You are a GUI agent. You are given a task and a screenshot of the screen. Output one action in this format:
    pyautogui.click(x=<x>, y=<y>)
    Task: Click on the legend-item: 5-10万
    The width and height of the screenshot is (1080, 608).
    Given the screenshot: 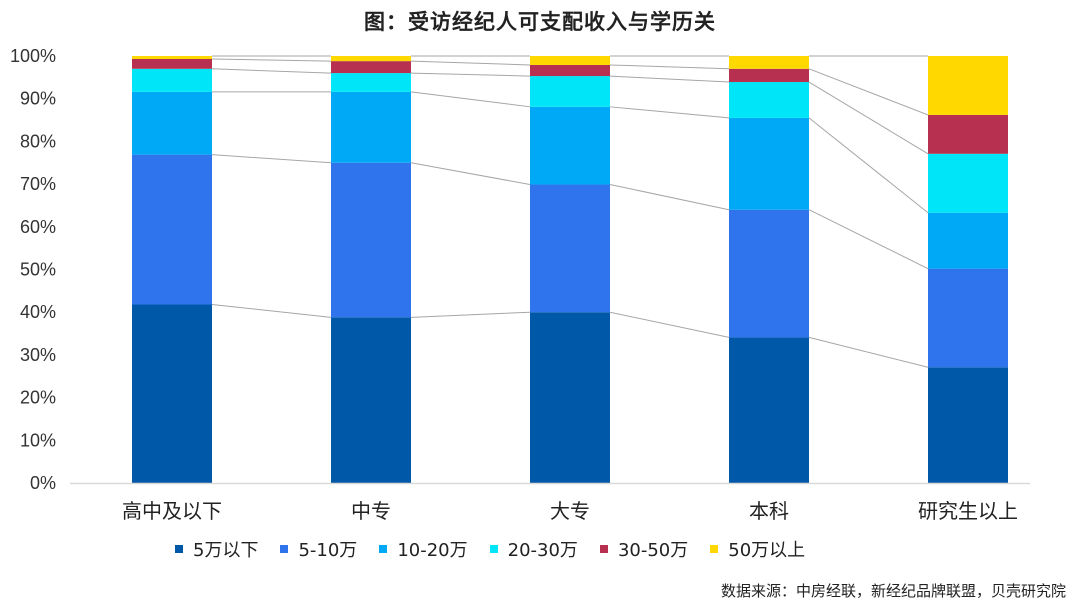 What is the action you would take?
    pyautogui.click(x=318, y=549)
    